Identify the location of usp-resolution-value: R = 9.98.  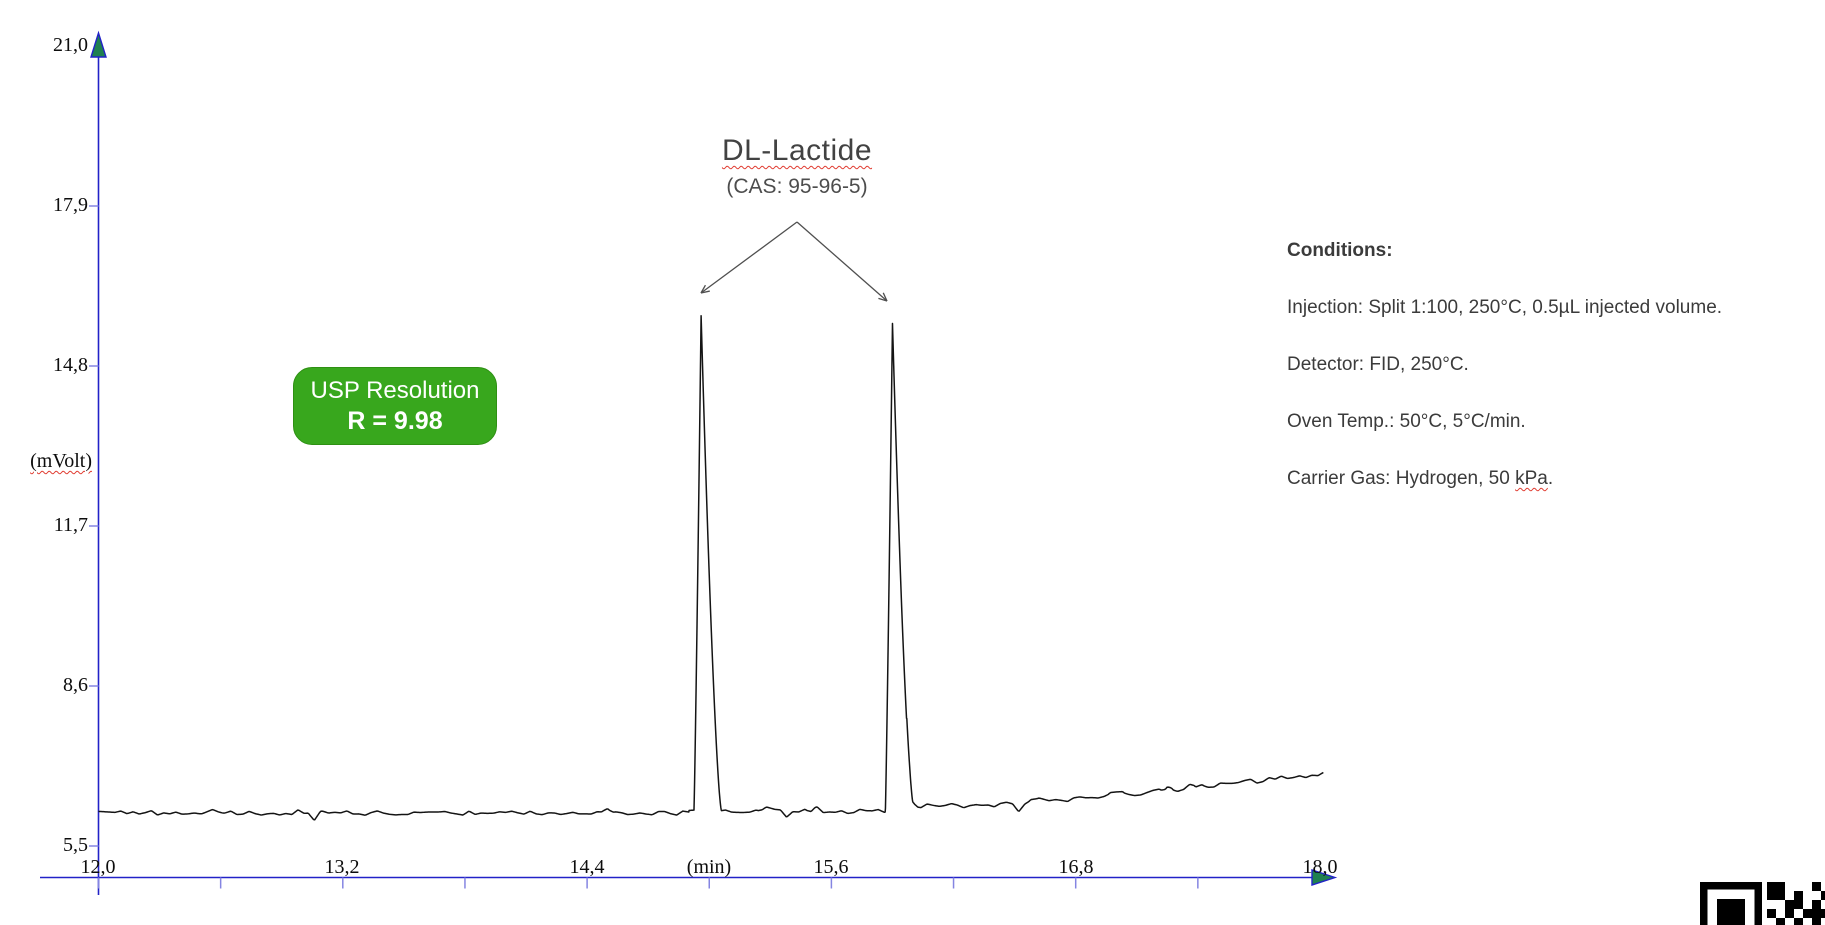
(395, 421).